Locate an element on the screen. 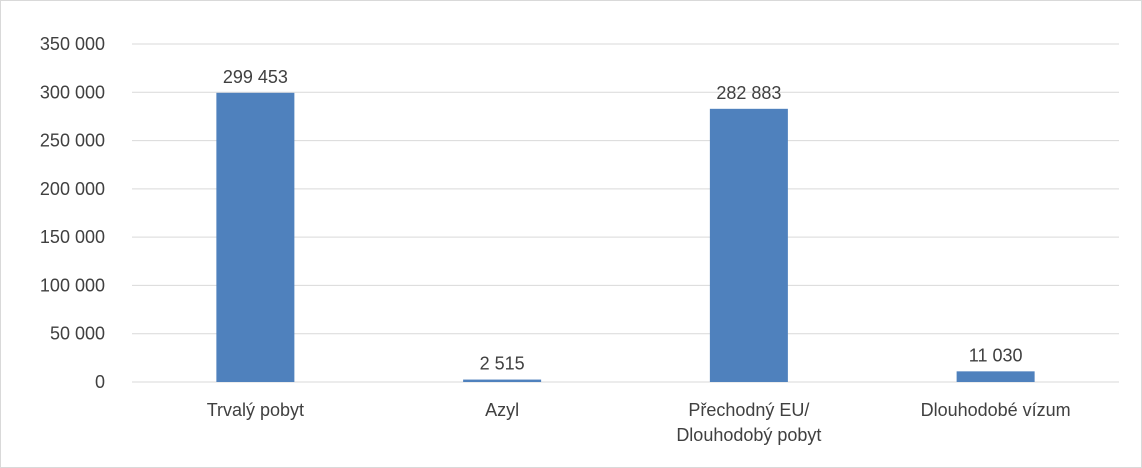  y-tick-label: 50 000 is located at coordinates (77, 334).